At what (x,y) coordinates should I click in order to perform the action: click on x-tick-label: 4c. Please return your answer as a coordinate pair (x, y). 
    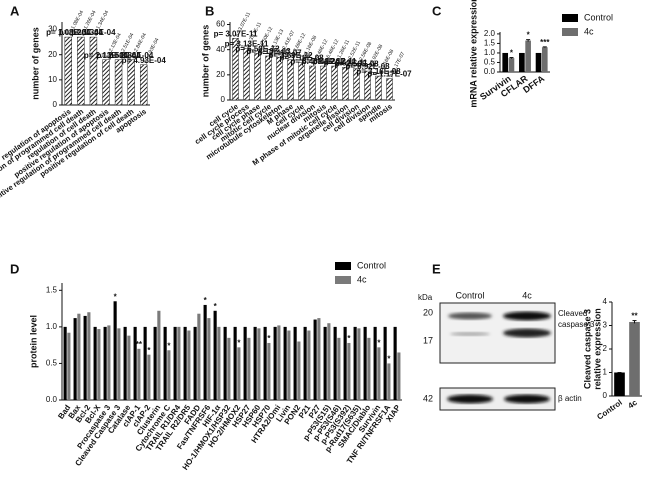
    Looking at the image, I should click on (632, 404).